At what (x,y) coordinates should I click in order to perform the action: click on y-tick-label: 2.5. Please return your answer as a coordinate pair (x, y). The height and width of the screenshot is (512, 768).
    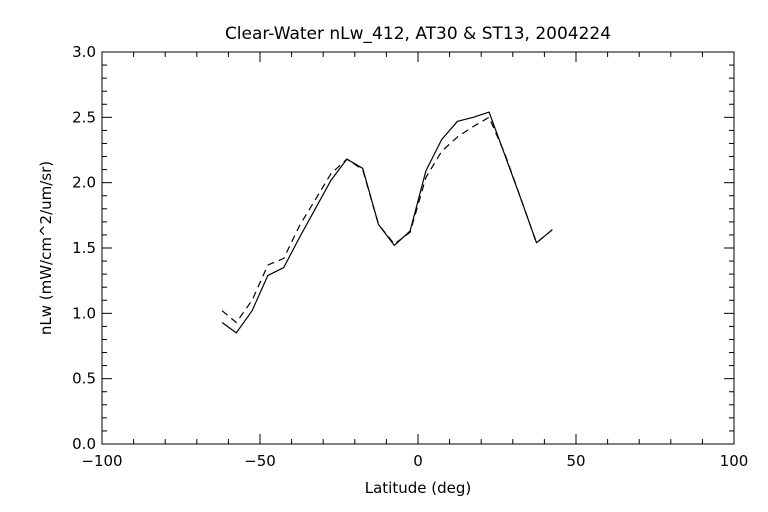
    Looking at the image, I should click on (84, 117).